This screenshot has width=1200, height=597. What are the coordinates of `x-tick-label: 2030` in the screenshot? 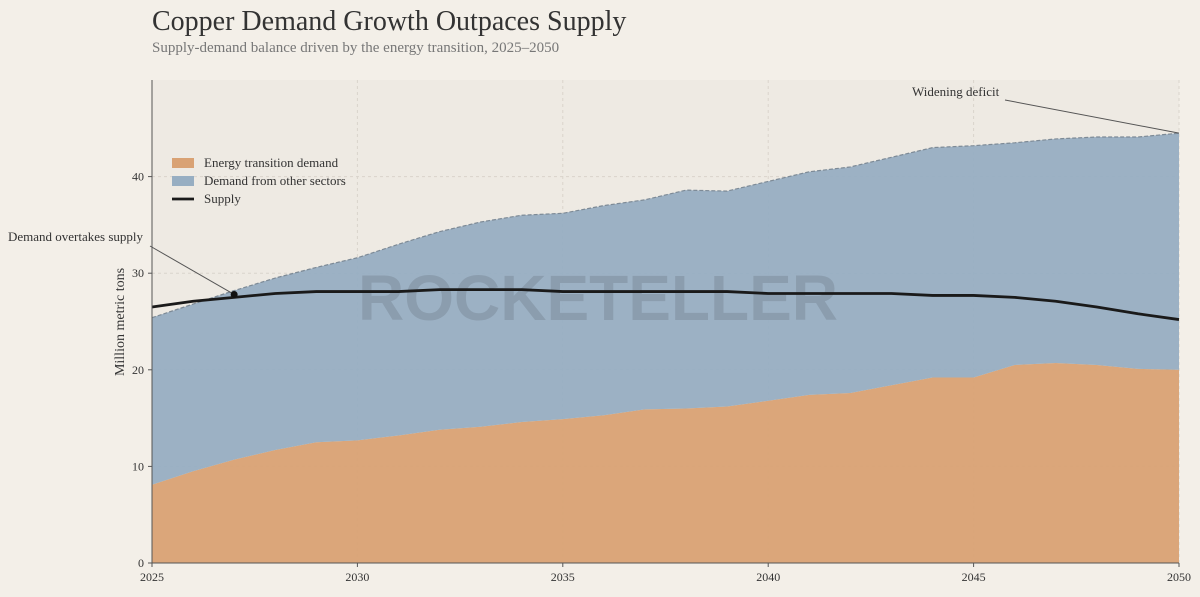 It's located at (357, 577).